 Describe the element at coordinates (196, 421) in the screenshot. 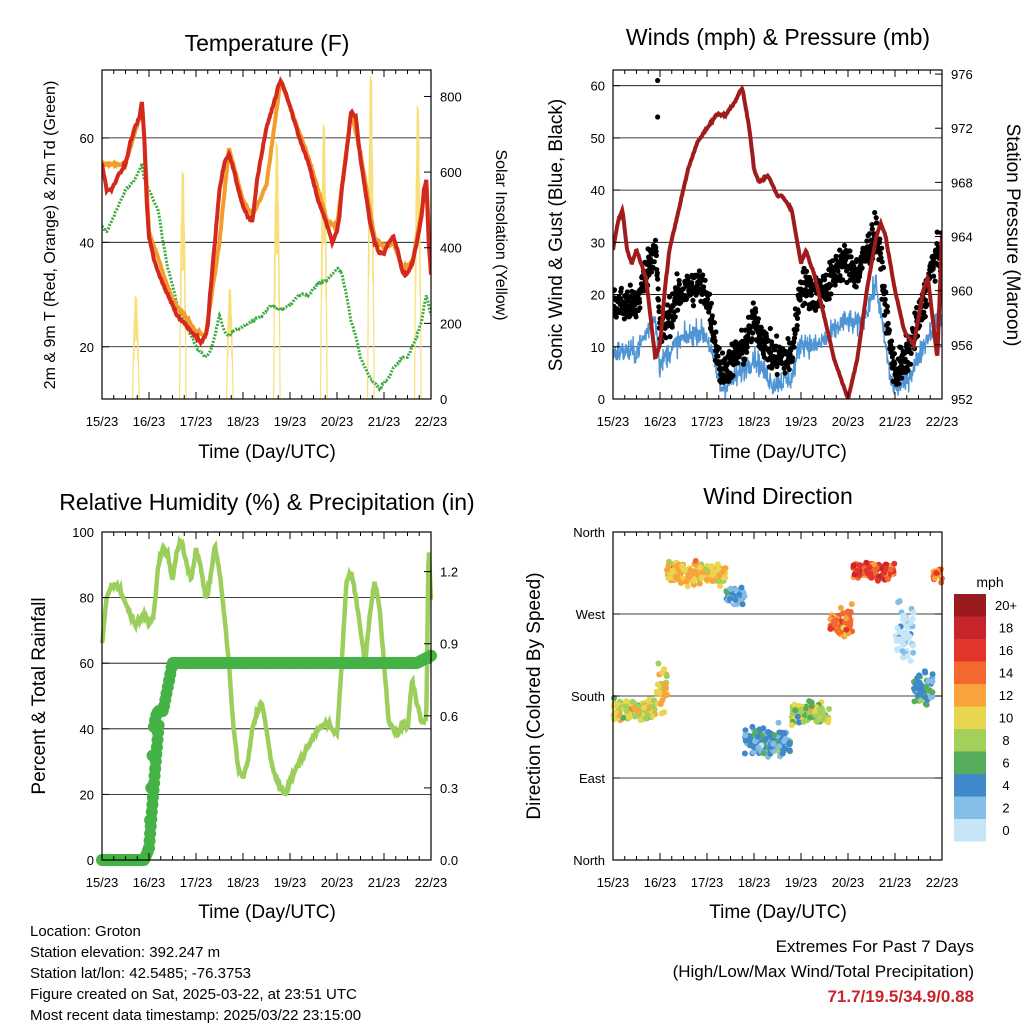

I see `x-tick-label: 17/23` at that location.